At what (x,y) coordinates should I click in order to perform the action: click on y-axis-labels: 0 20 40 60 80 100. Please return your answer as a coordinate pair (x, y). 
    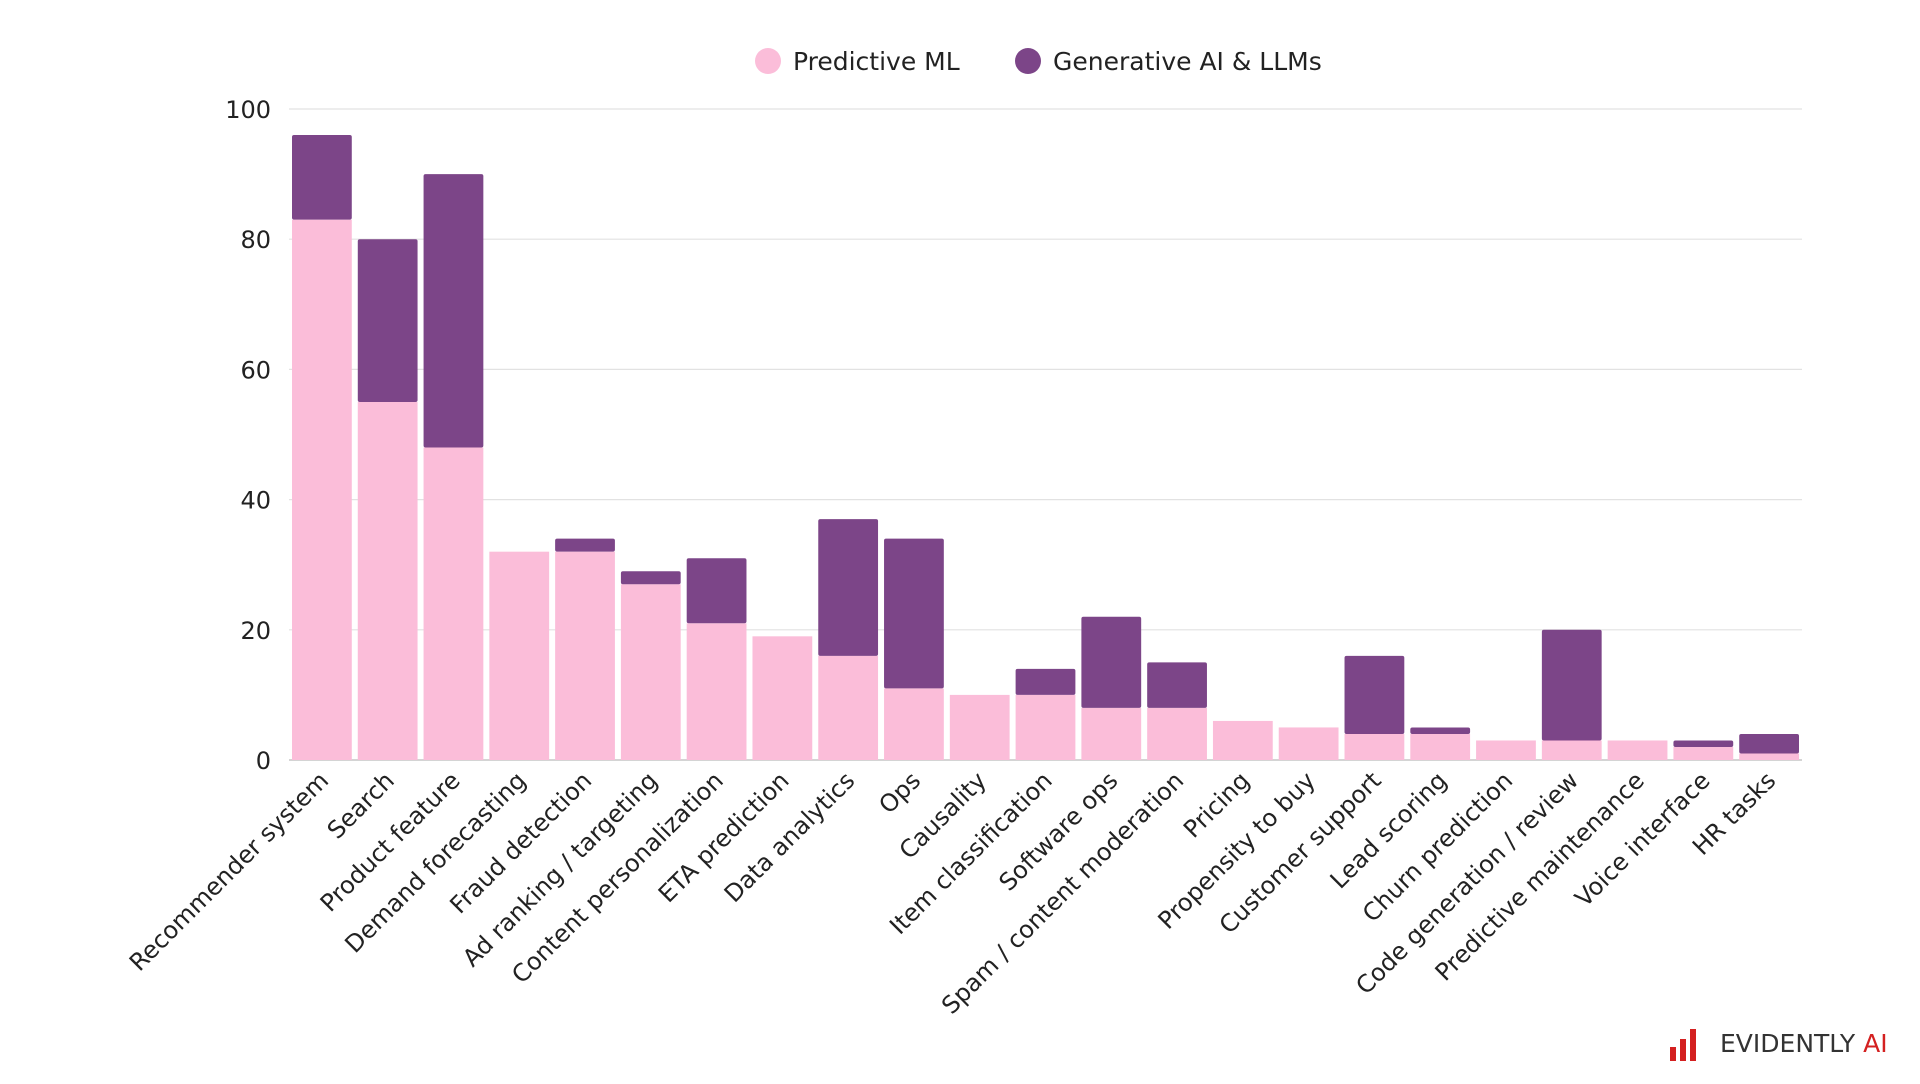
    Looking at the image, I should click on (248, 435).